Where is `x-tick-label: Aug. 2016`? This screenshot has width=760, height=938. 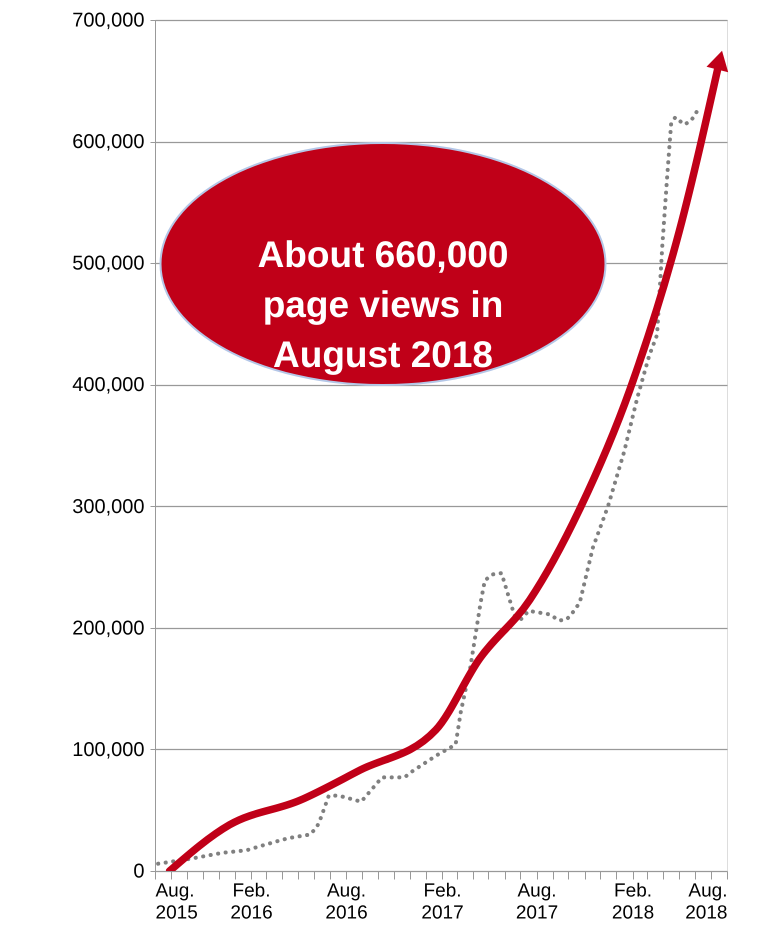
x-tick-label: Aug. 2016 is located at coordinates (346, 902).